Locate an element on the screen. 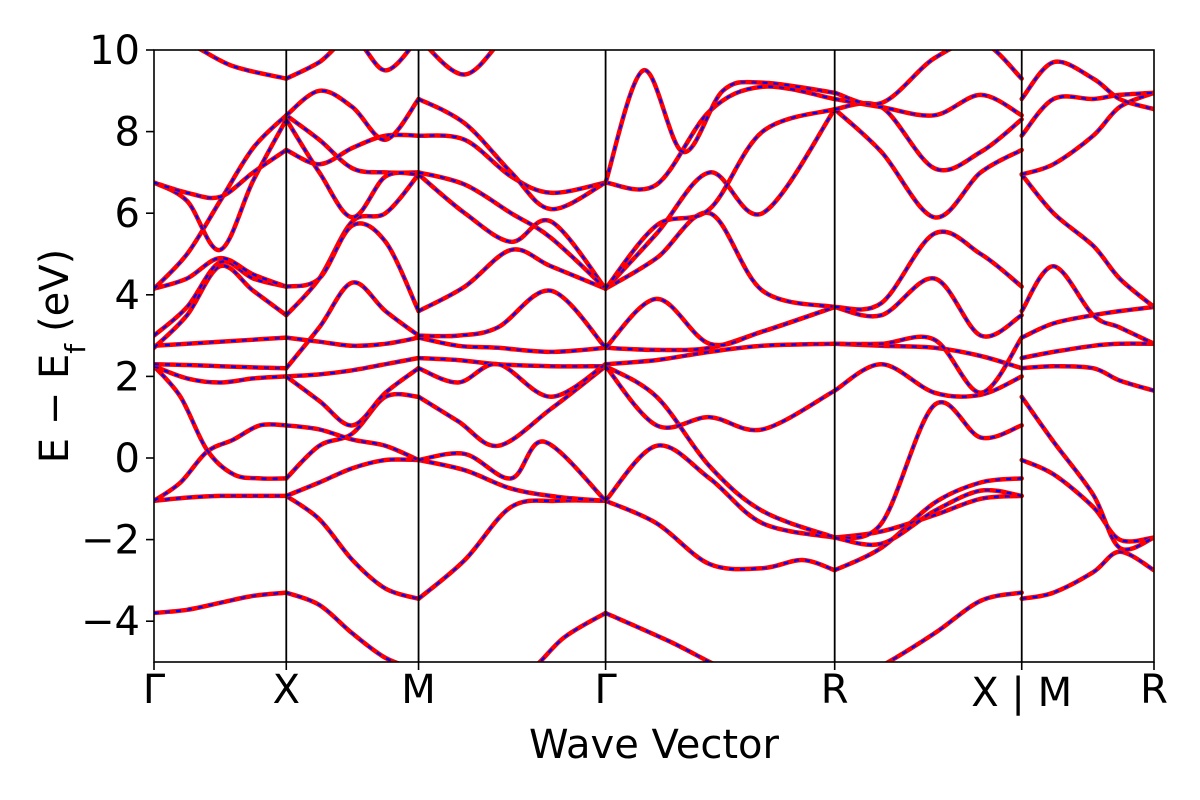 The height and width of the screenshot is (800, 1200). band-line-dashed-seg0-b13 is located at coordinates (243, 65).